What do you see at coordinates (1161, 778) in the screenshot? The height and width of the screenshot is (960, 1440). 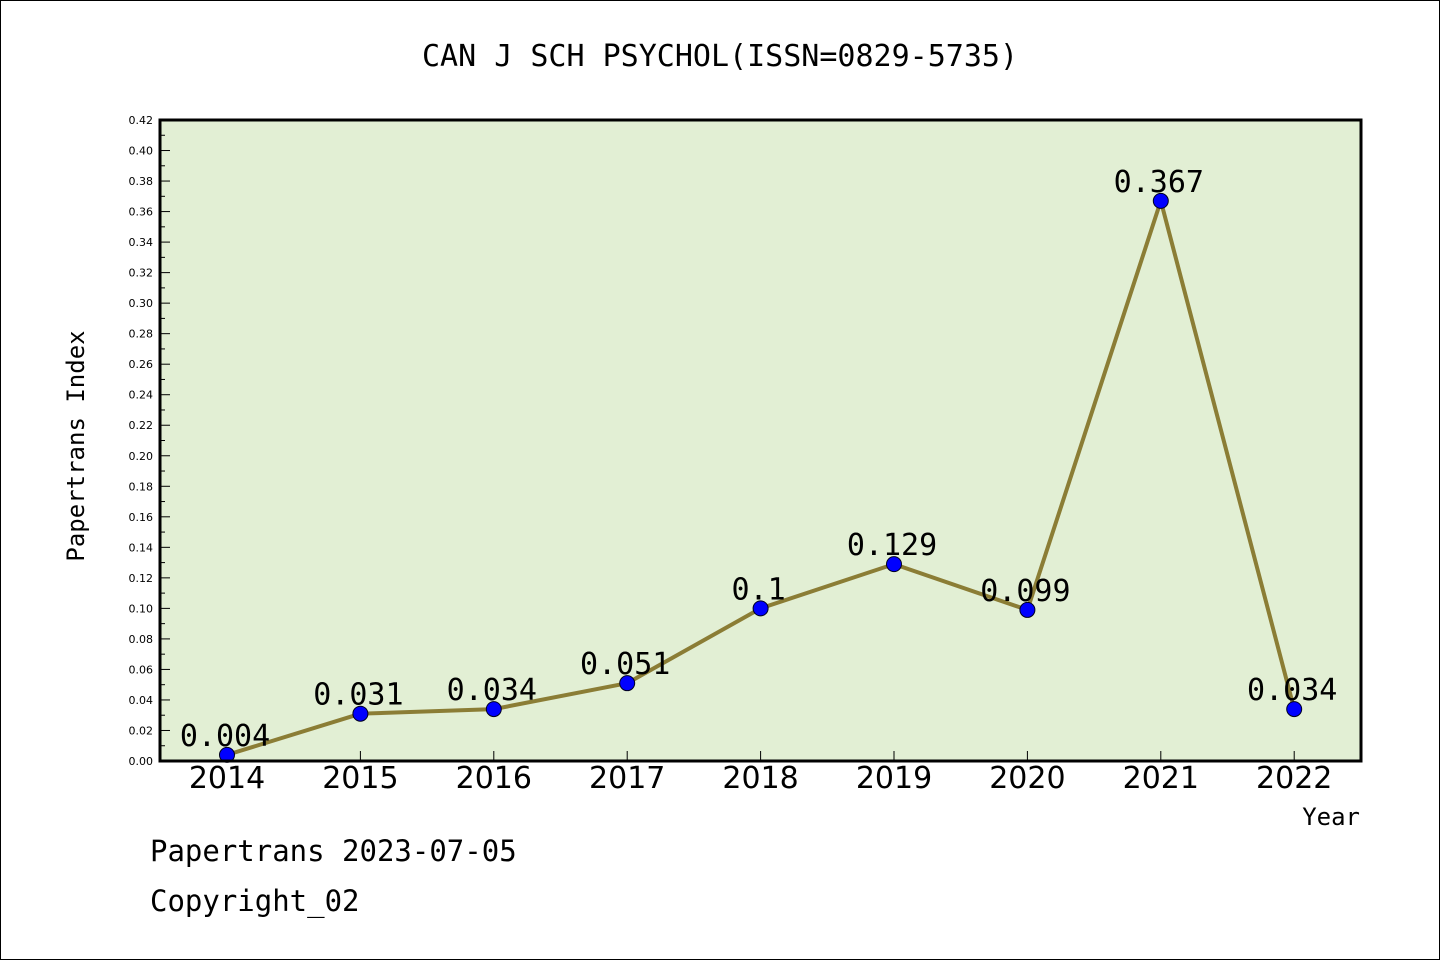 I see `x-tick-label: 2021` at bounding box center [1161, 778].